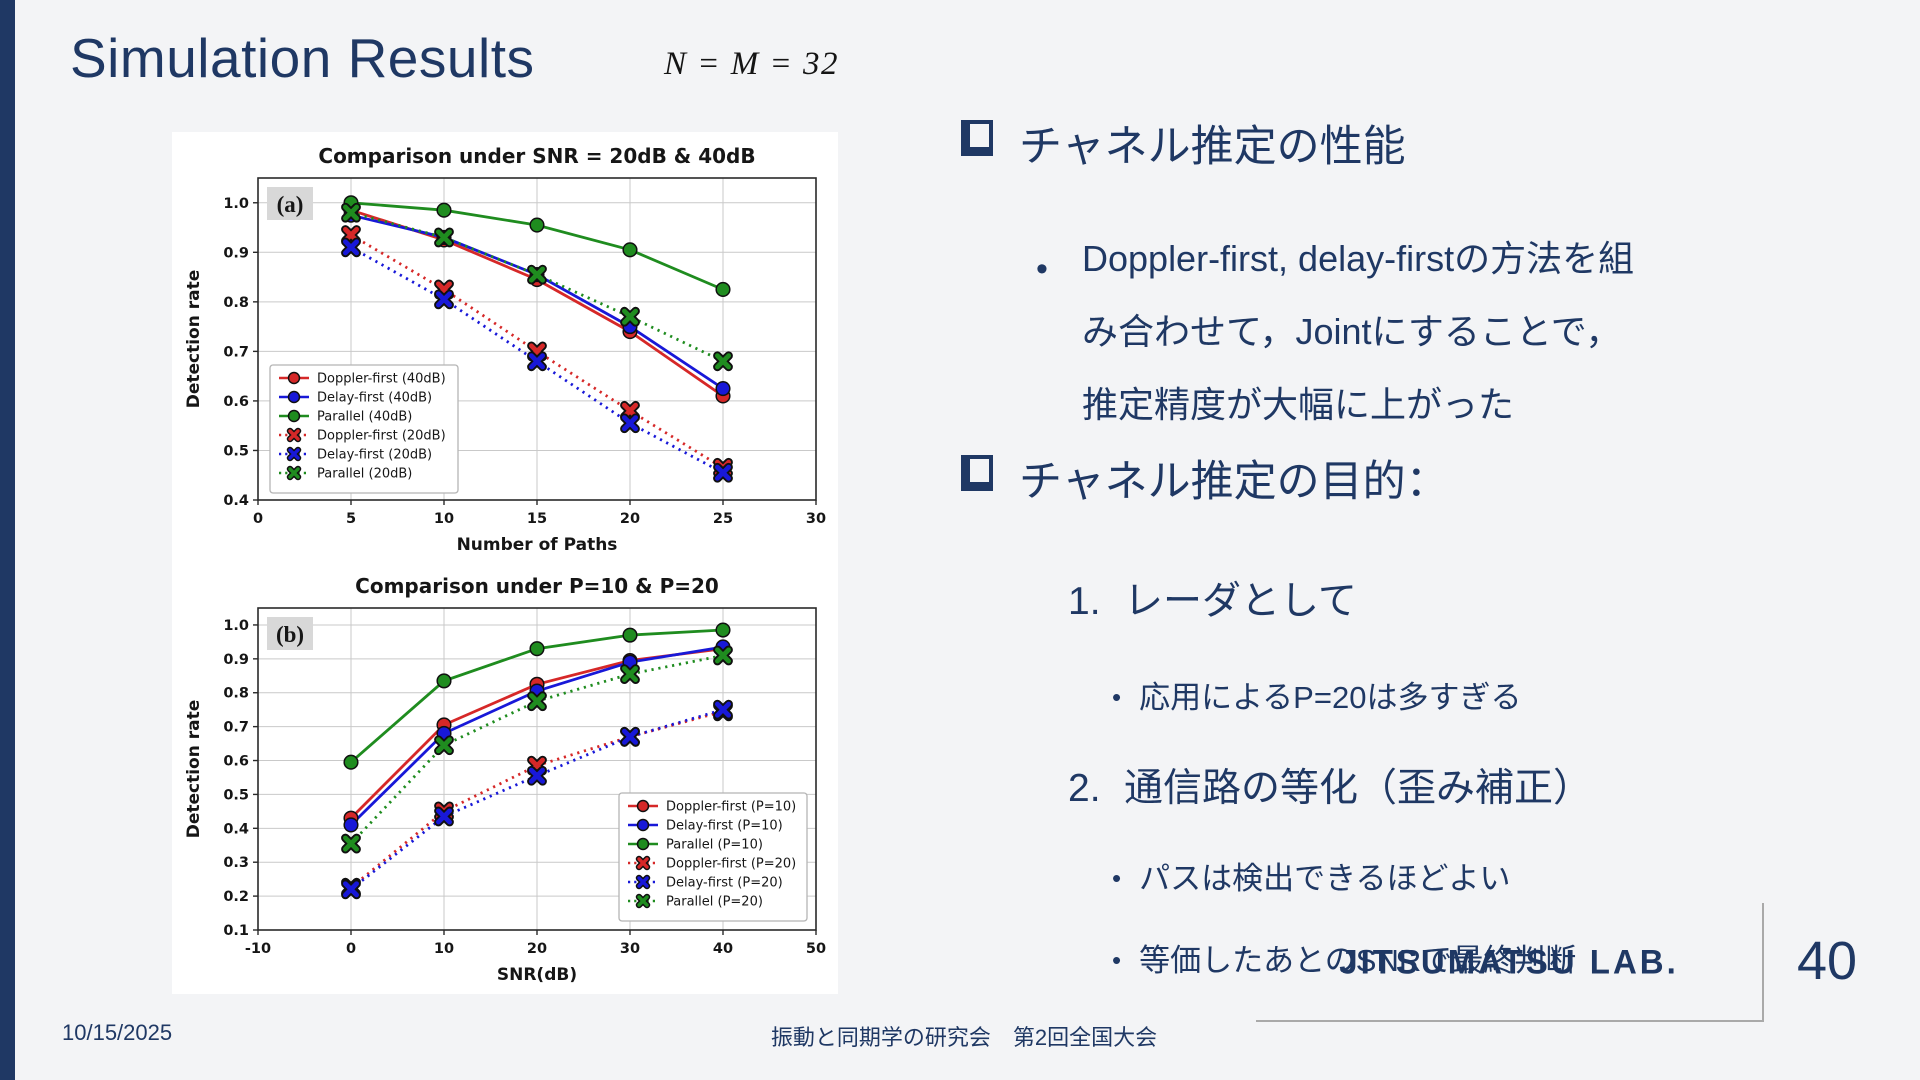 Image resolution: width=1920 pixels, height=1080 pixels. What do you see at coordinates (731, 864) in the screenshot?
I see `svg-text: Doppler-first (P=20)` at bounding box center [731, 864].